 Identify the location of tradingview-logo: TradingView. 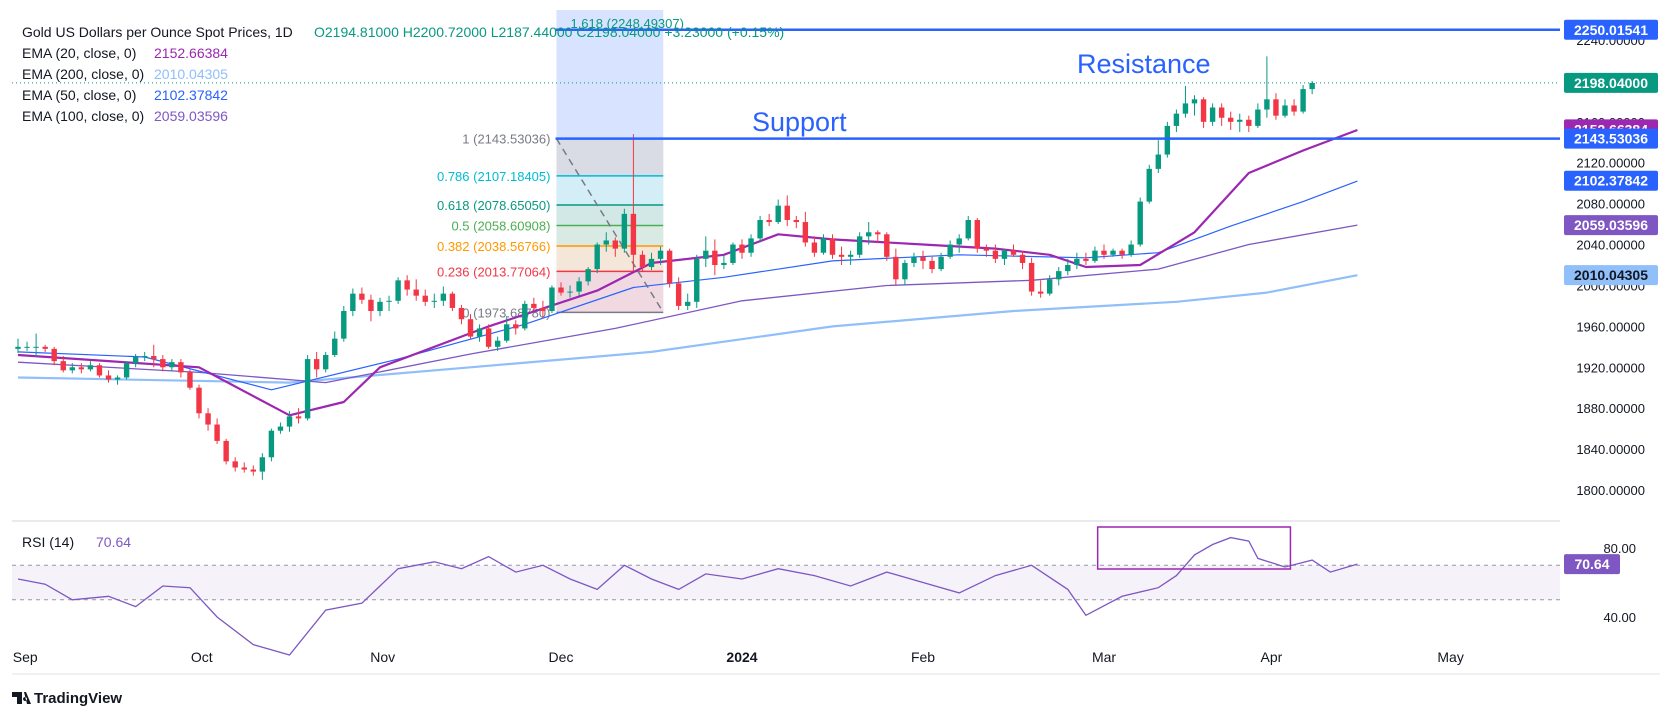
(67, 698).